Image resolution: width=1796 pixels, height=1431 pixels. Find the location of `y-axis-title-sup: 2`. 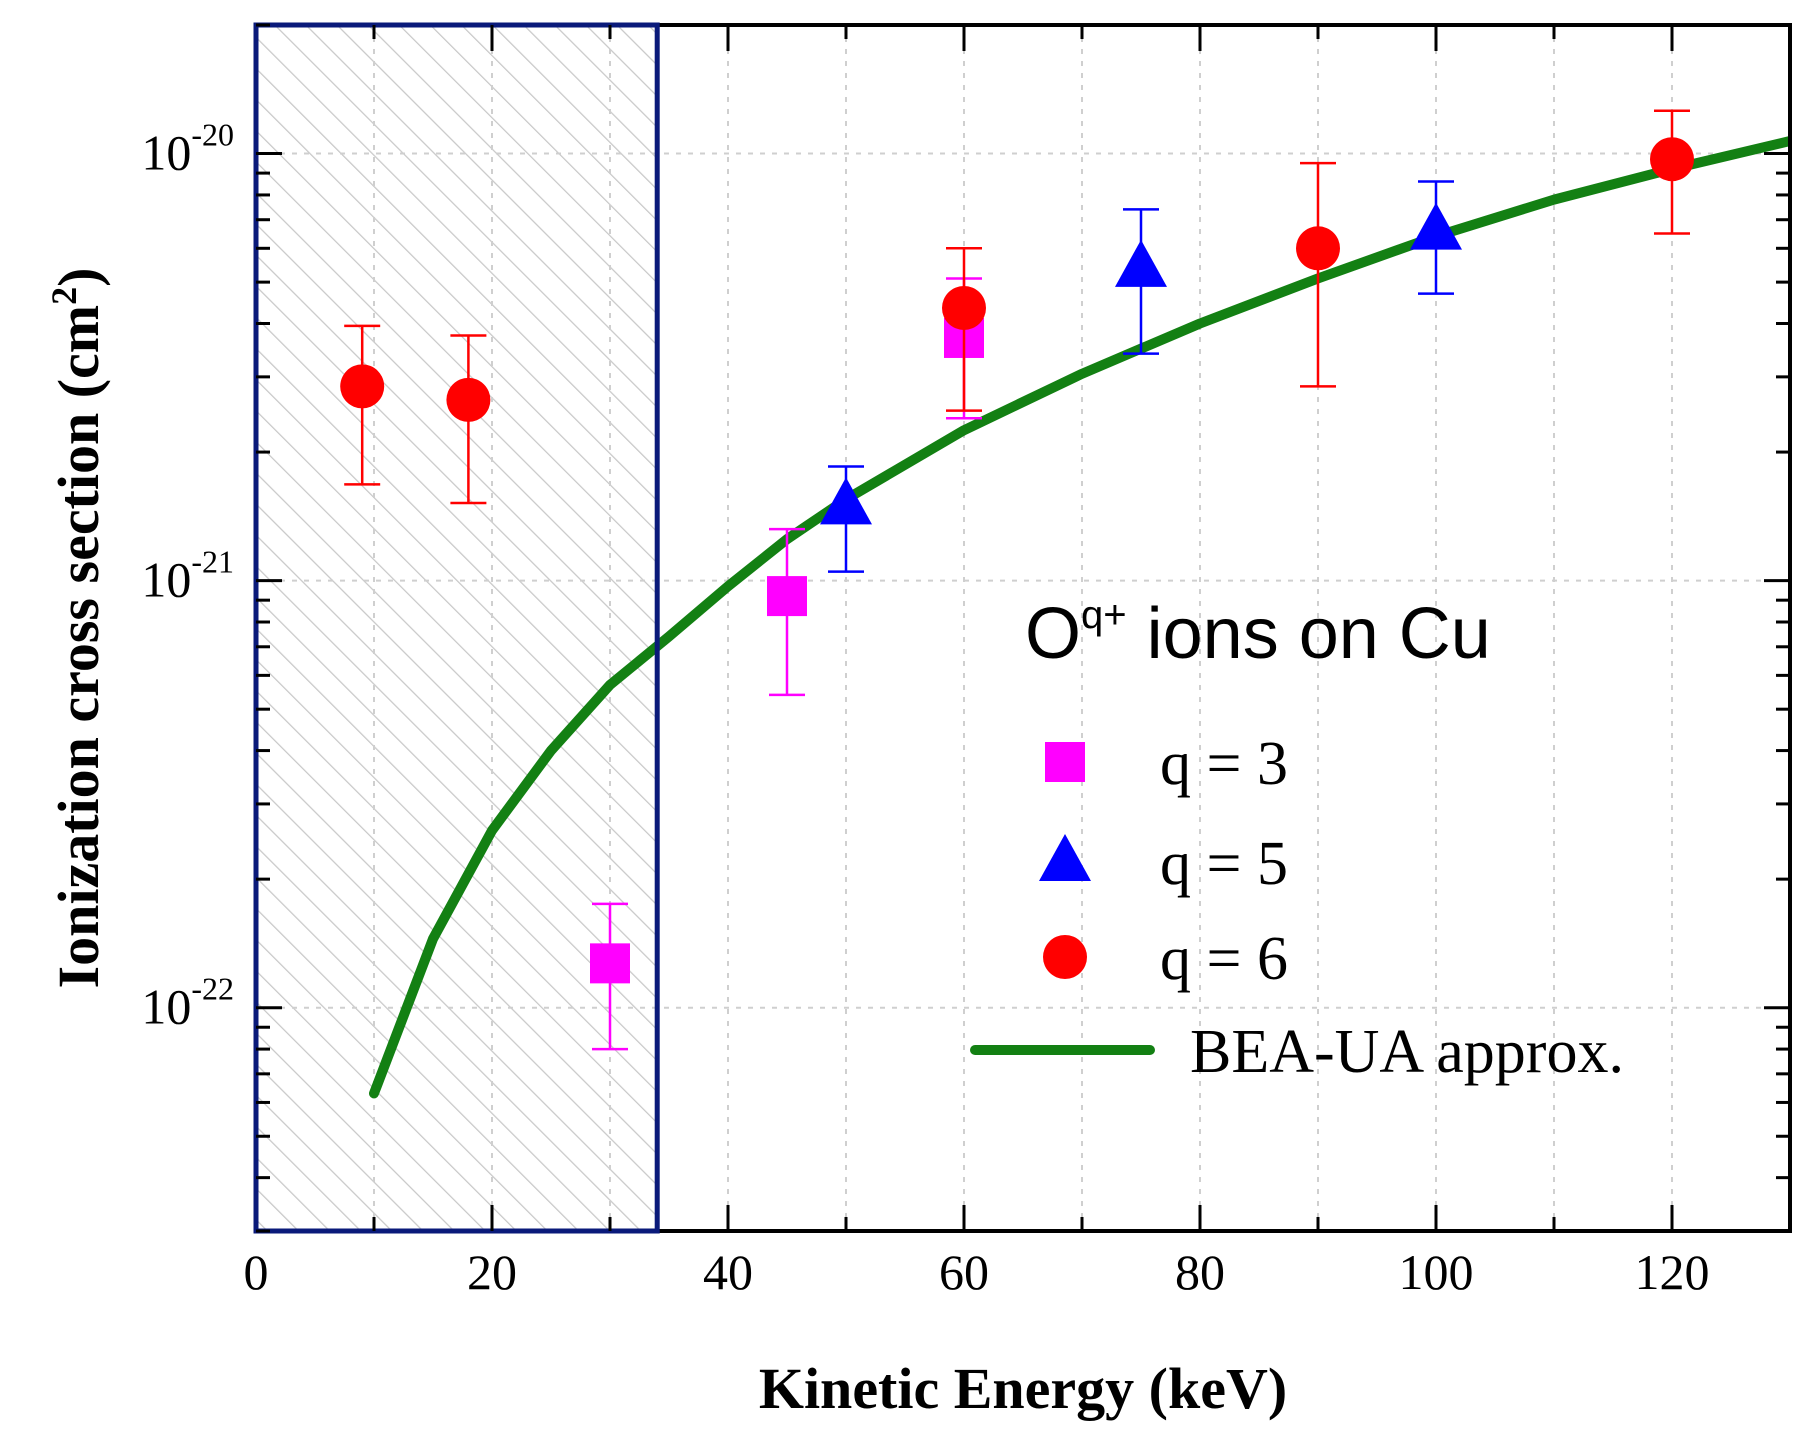

y-axis-title-sup: 2 is located at coordinates (64, 296).